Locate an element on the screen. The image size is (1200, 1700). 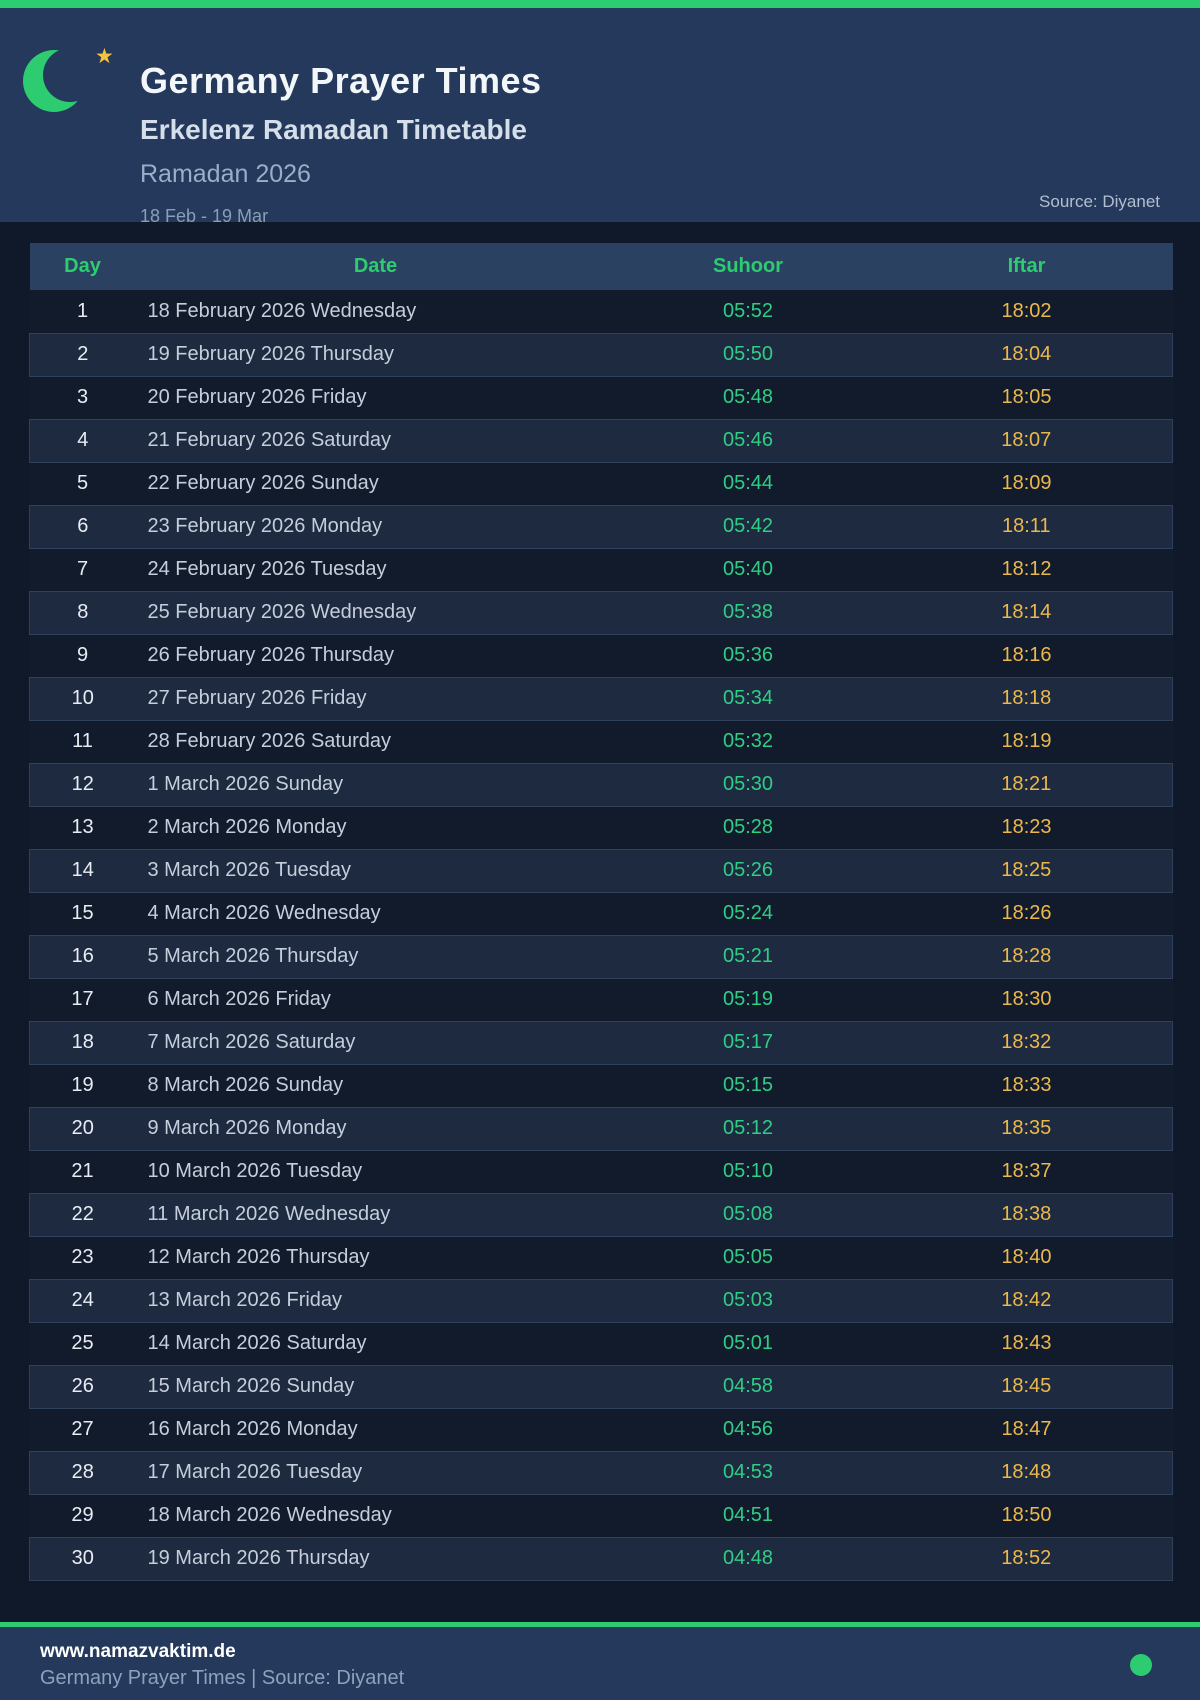
day-cell: 6 is located at coordinates (82, 526).